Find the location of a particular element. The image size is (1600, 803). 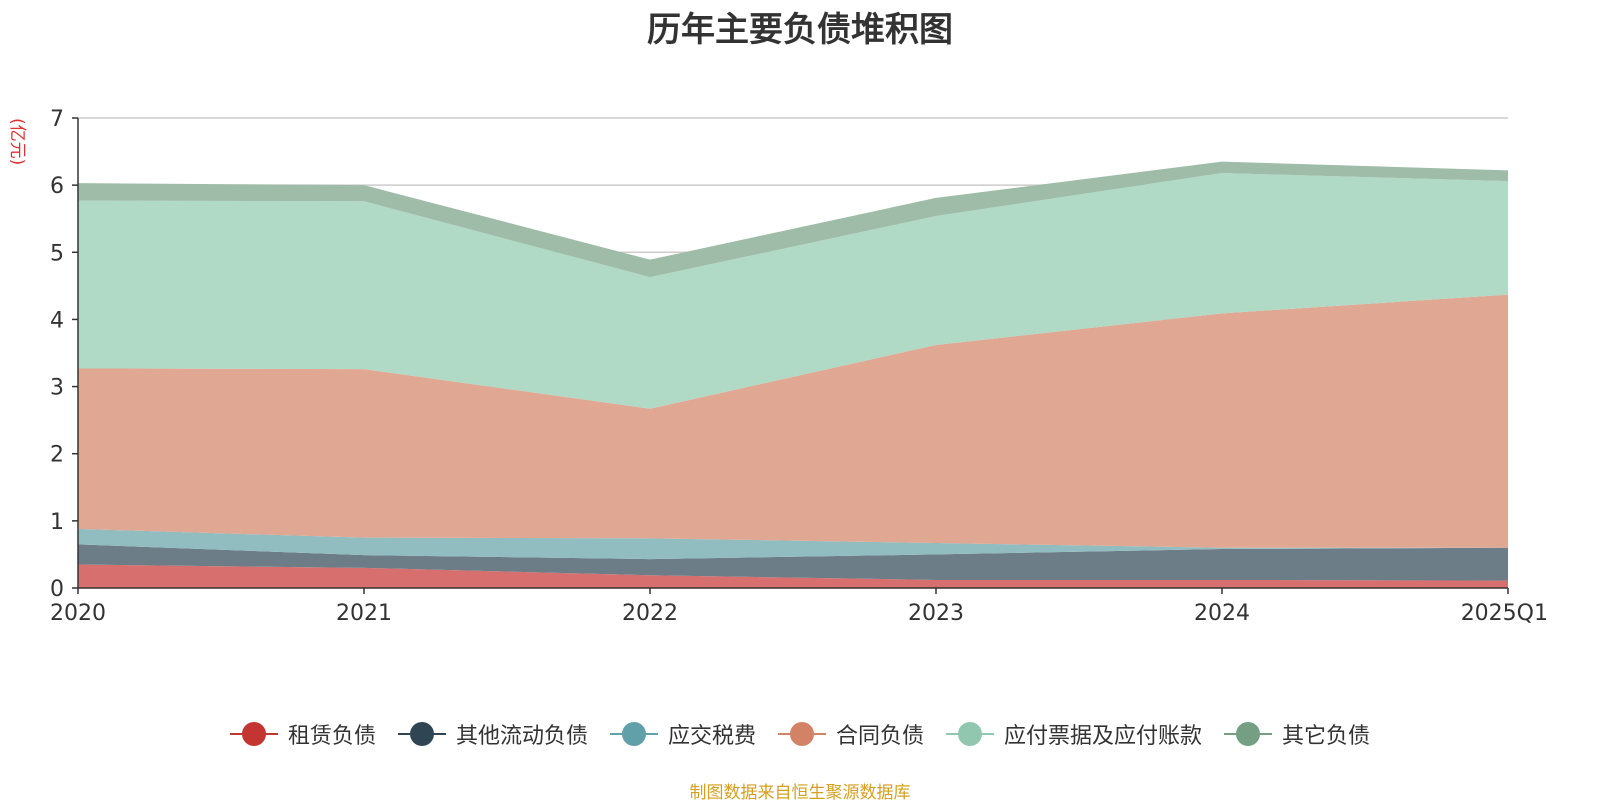

legend-label: 其他流动负债 is located at coordinates (521, 736).